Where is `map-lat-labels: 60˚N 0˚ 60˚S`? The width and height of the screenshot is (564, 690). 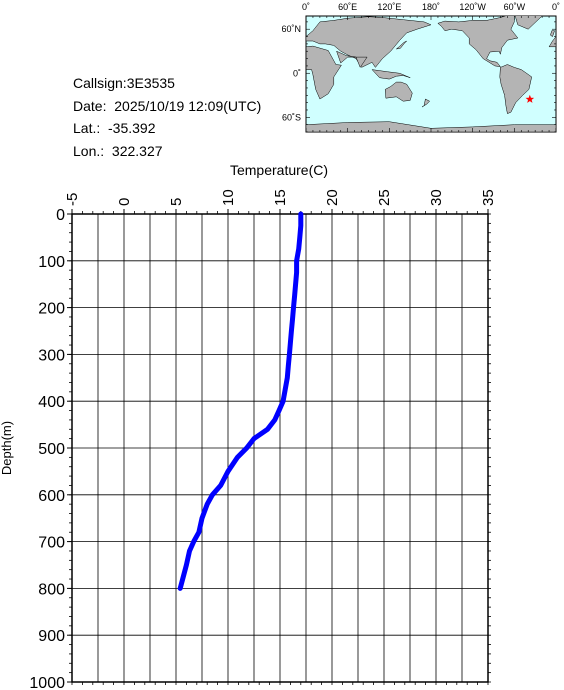 map-lat-labels: 60˚N 0˚ 60˚S is located at coordinates (291, 73).